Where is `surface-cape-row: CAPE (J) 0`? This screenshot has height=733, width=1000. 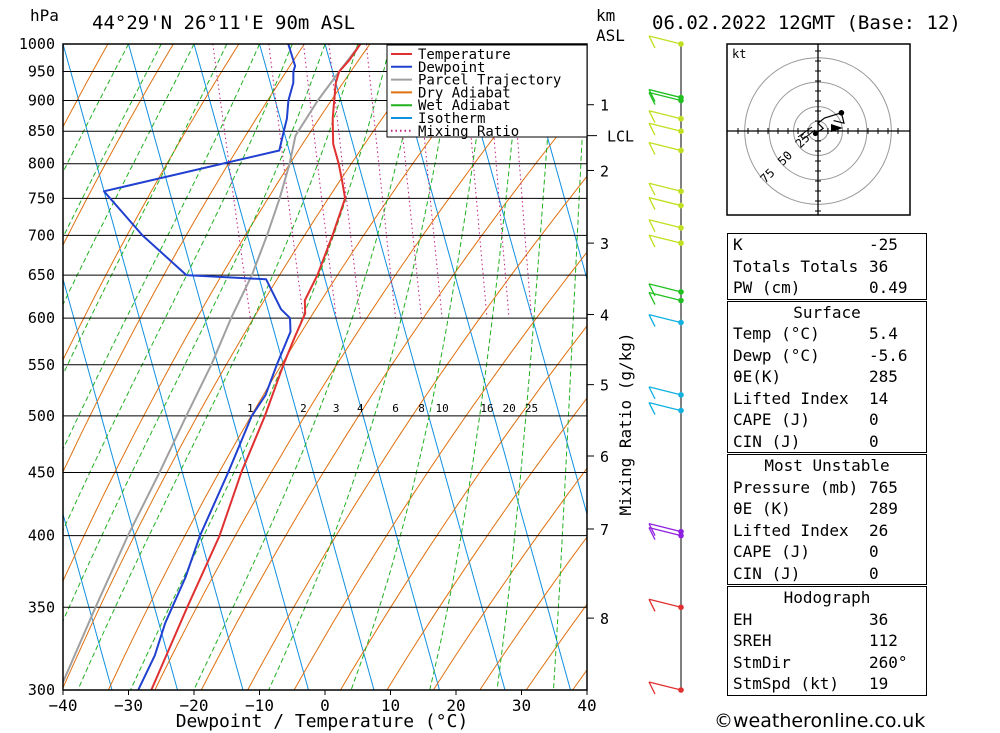
surface-cape-row: CAPE (J) 0 is located at coordinates (806, 419).